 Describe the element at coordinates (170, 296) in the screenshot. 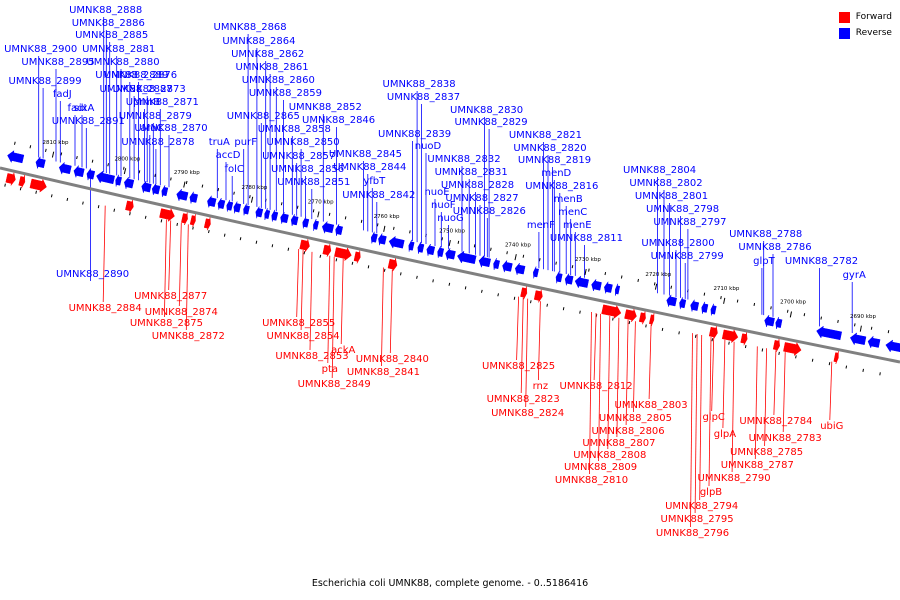

I see `forward-gene-label: UMNK88_2877` at that location.